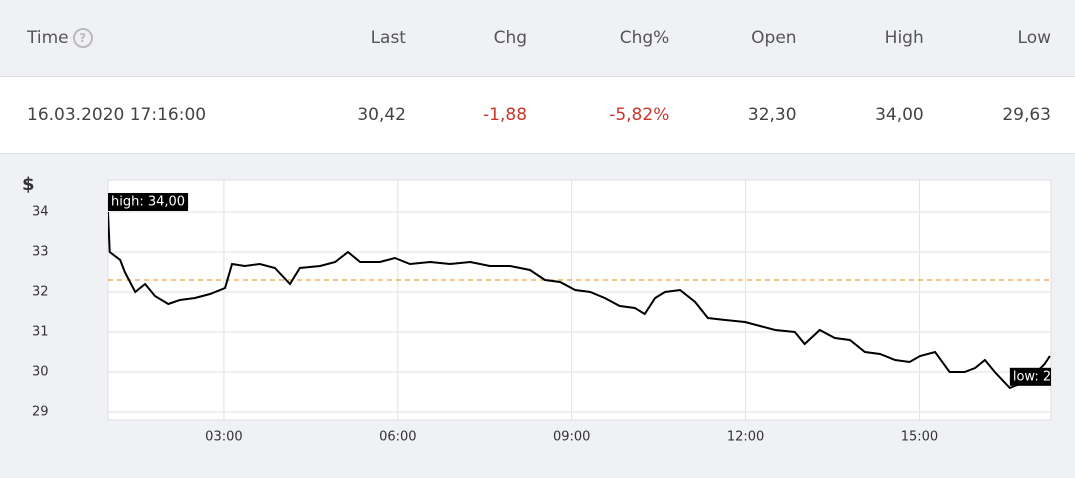 The width and height of the screenshot is (1075, 478). Describe the element at coordinates (151, 38) in the screenshot. I see `header-cell: Time?` at that location.